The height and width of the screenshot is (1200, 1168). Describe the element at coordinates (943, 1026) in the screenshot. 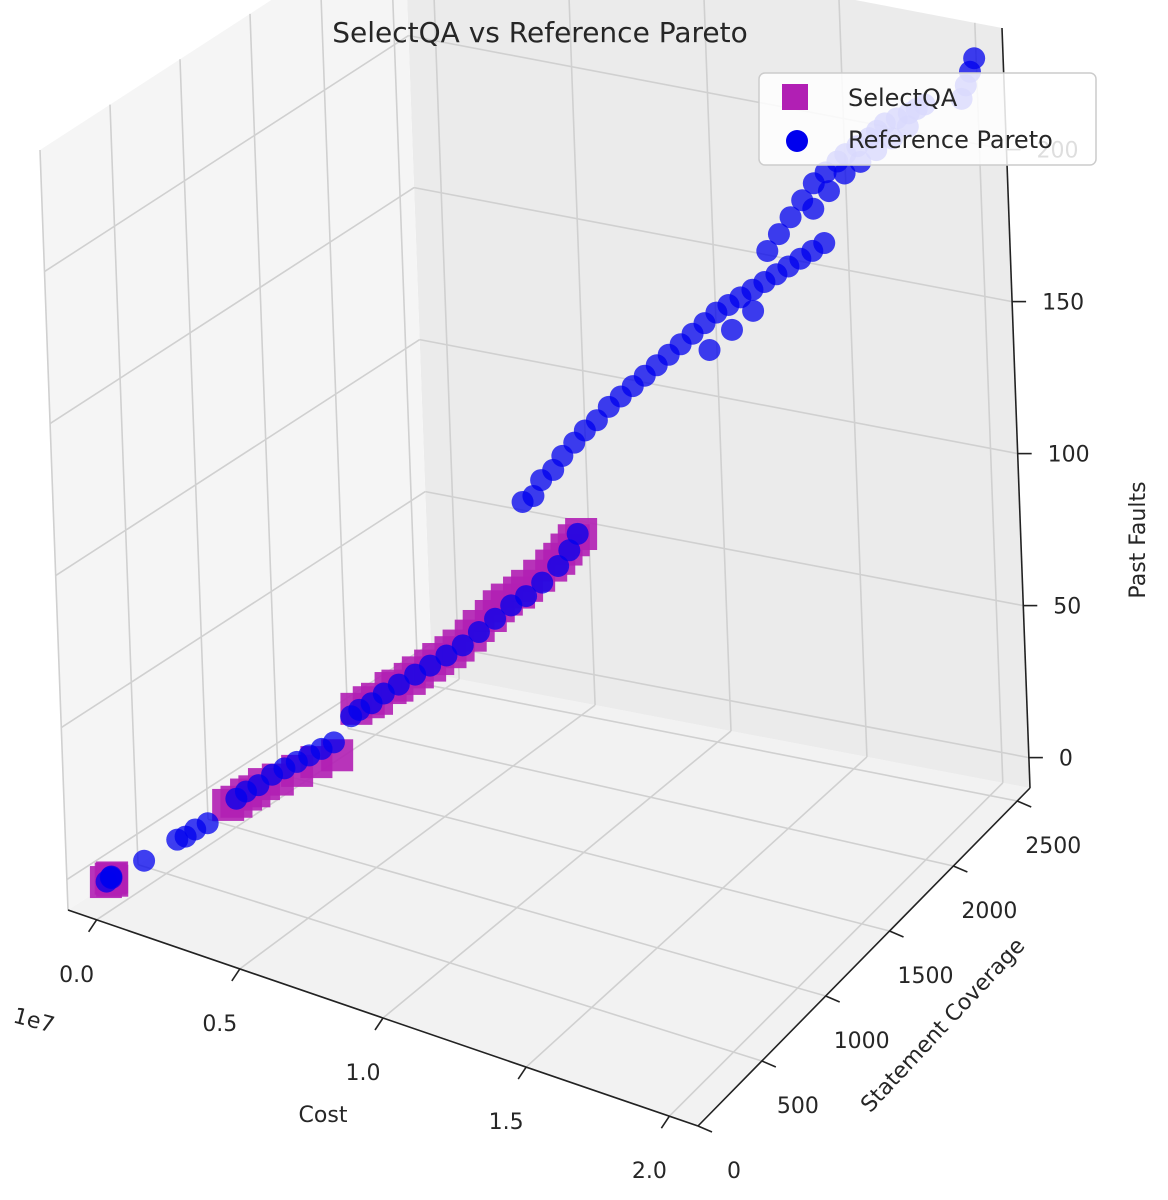

I see `y-axis-title: Statement Coverage` at that location.